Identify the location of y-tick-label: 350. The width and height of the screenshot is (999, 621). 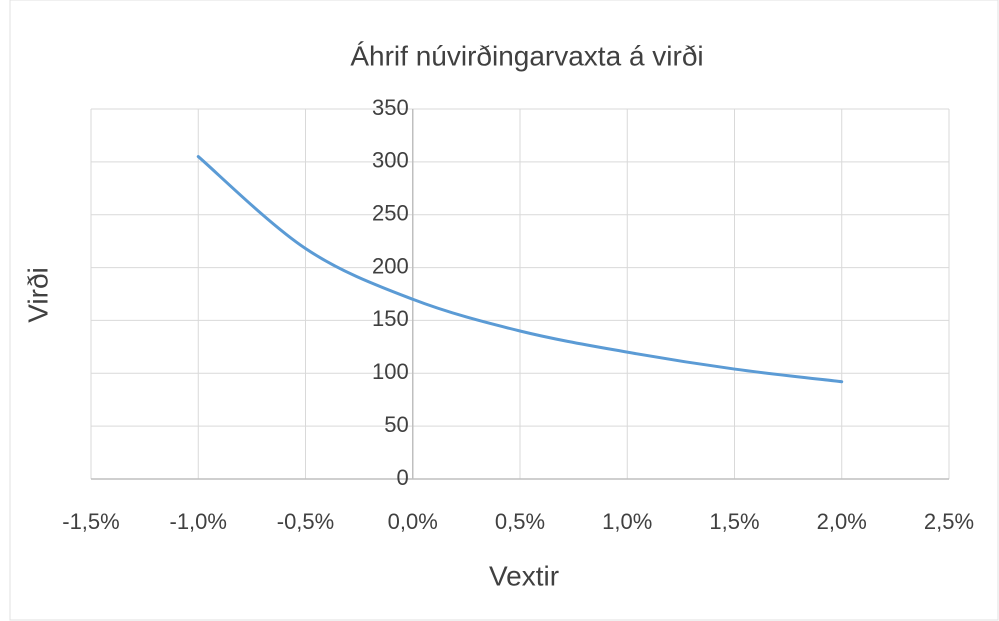
(390, 107).